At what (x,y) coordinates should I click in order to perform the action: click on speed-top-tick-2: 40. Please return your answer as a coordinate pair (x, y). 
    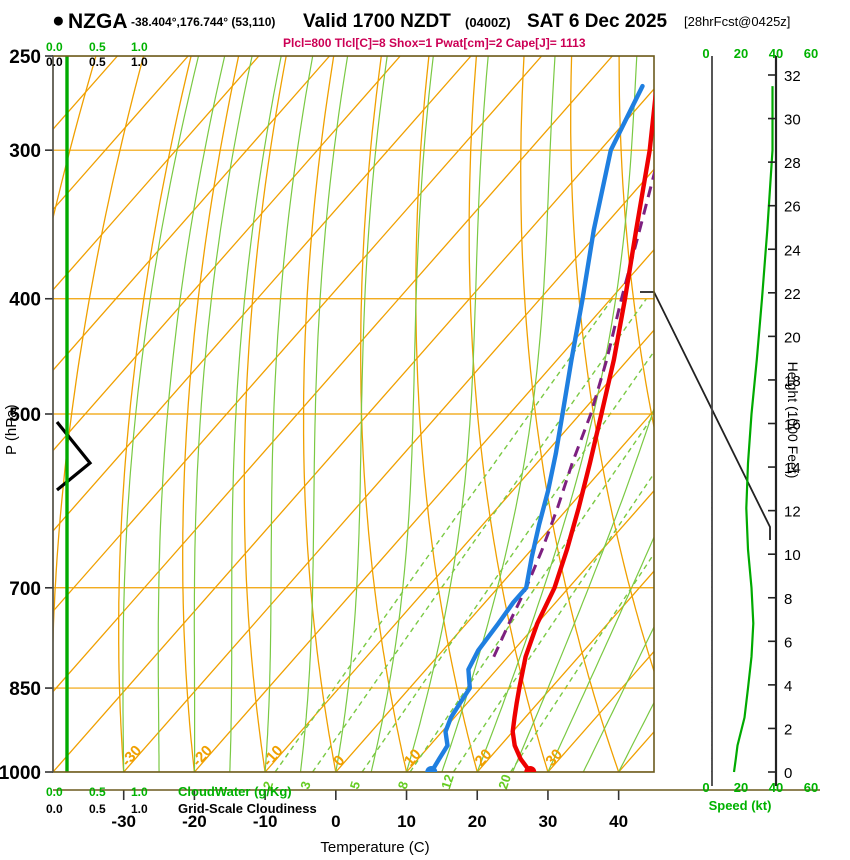
    Looking at the image, I should click on (776, 53).